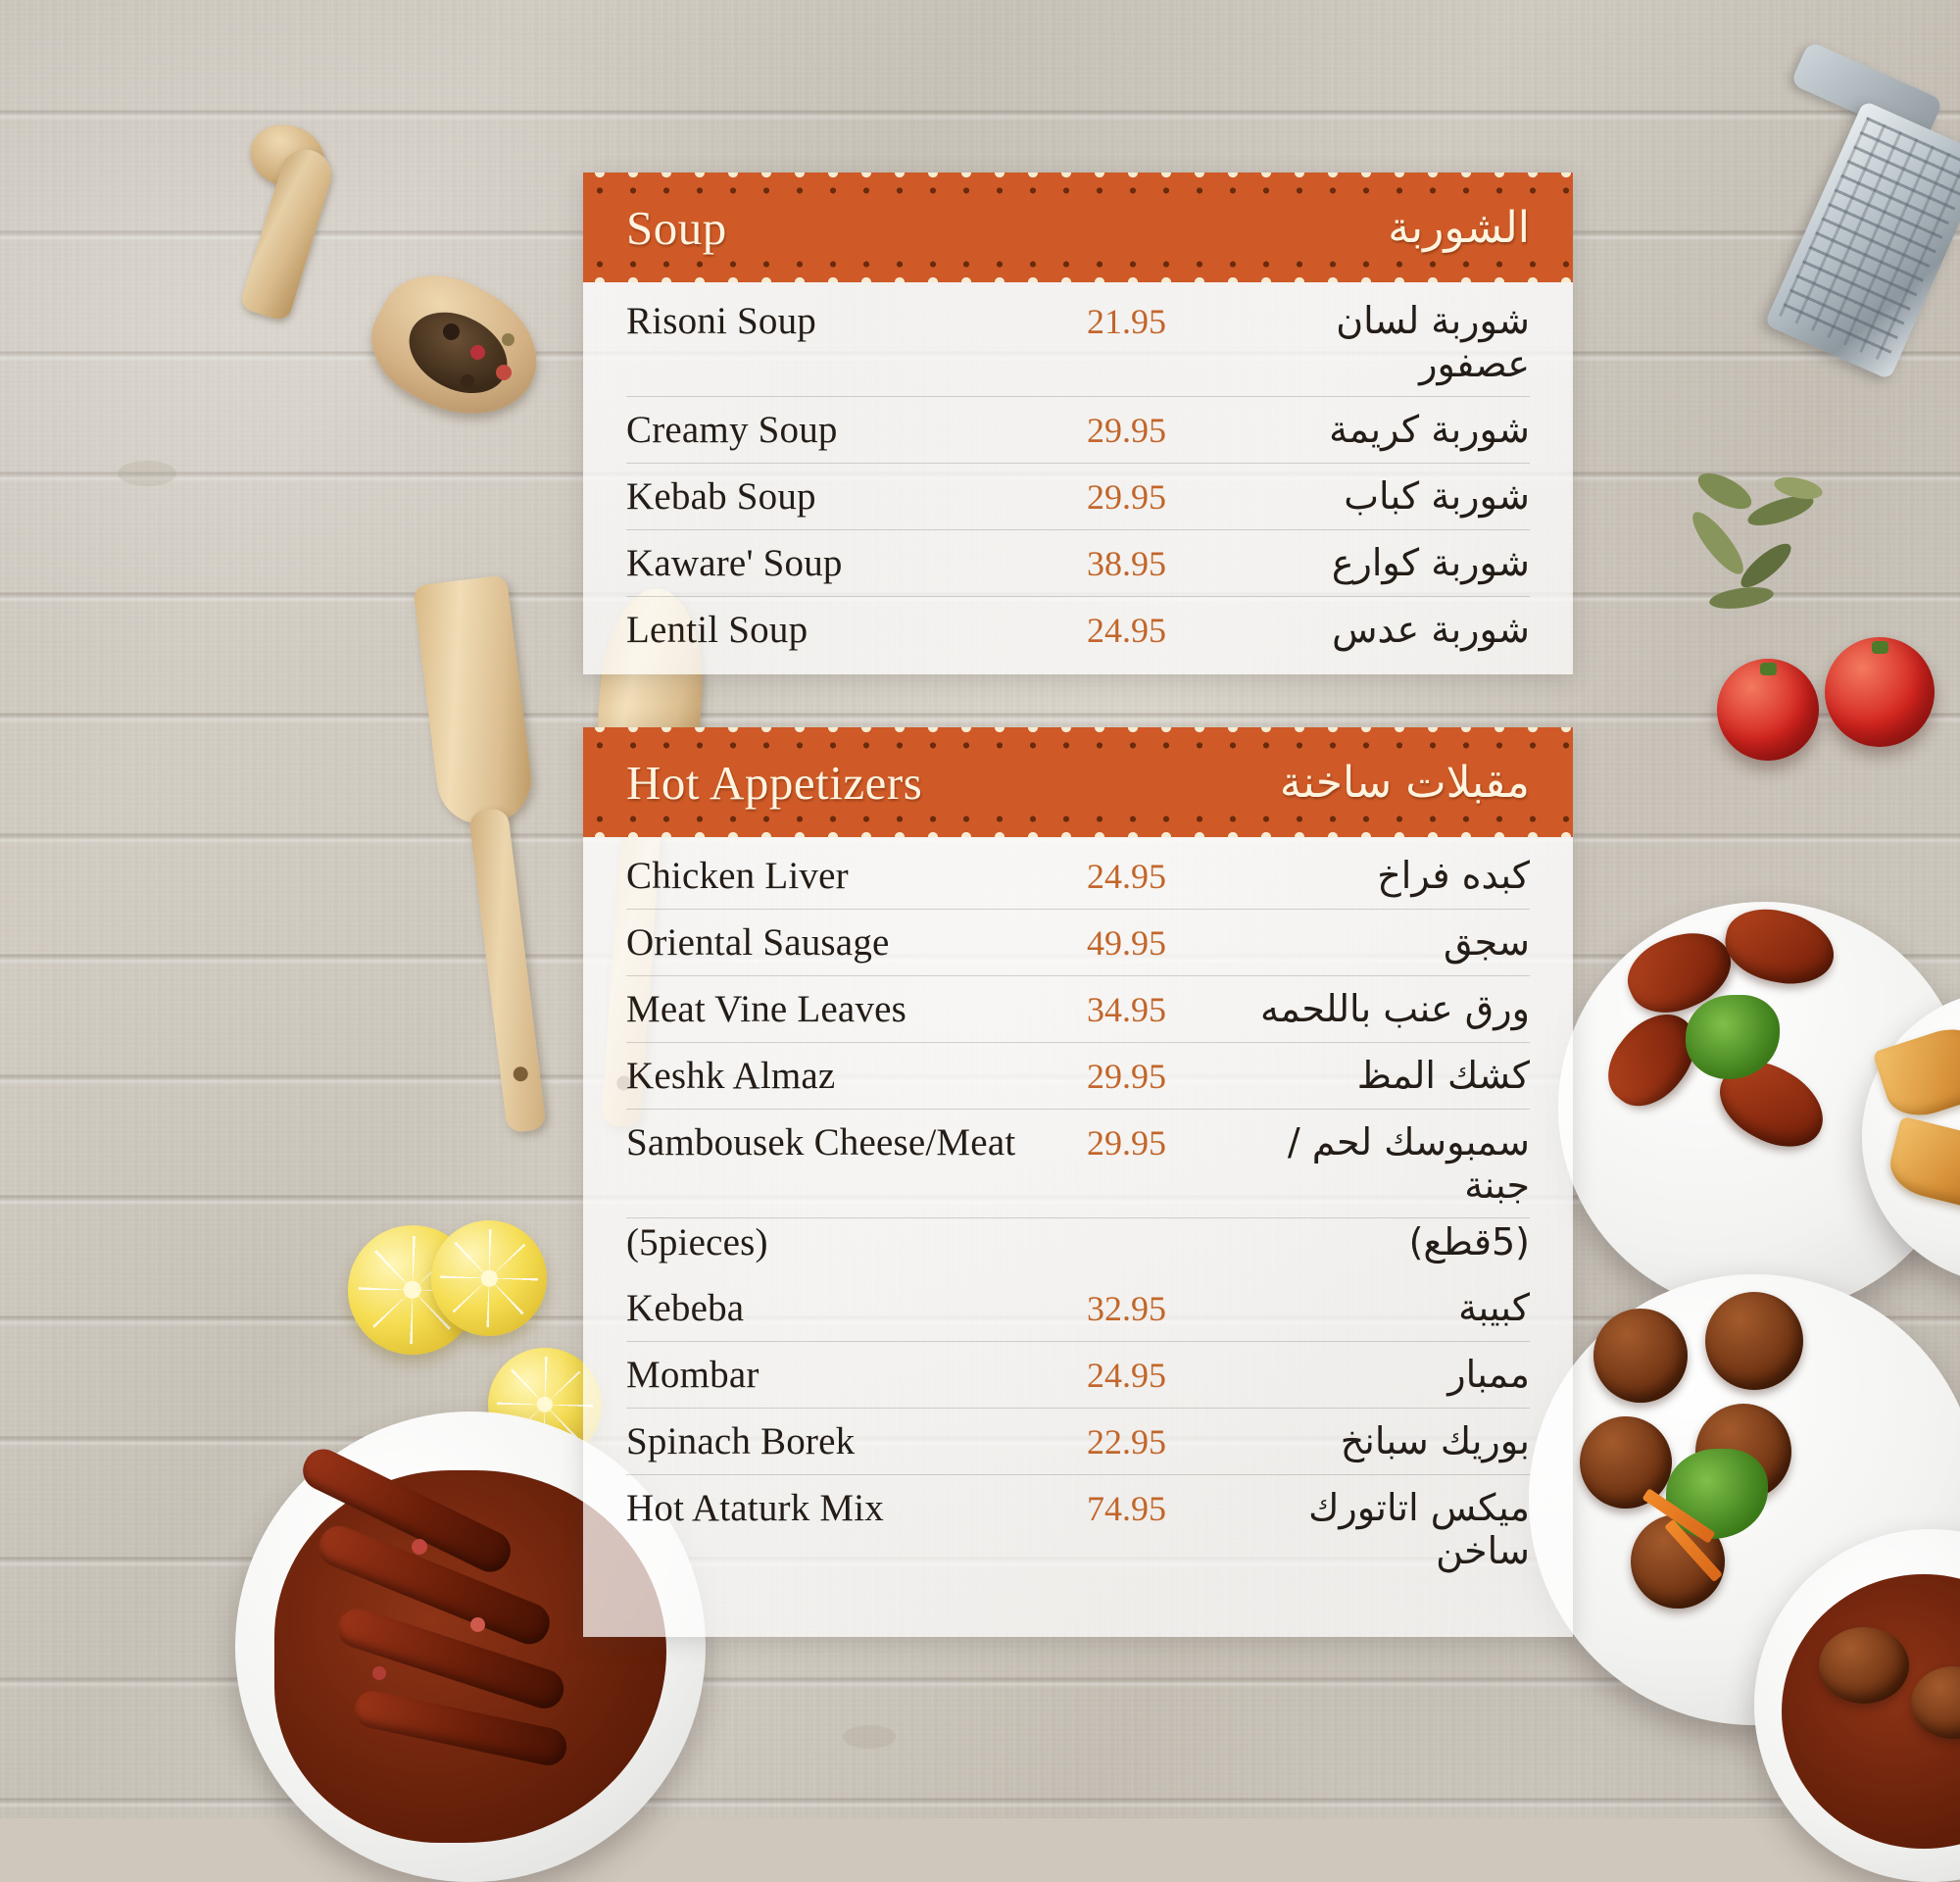  What do you see at coordinates (734, 563) in the screenshot?
I see `item-name-english: Kaware' Soup` at bounding box center [734, 563].